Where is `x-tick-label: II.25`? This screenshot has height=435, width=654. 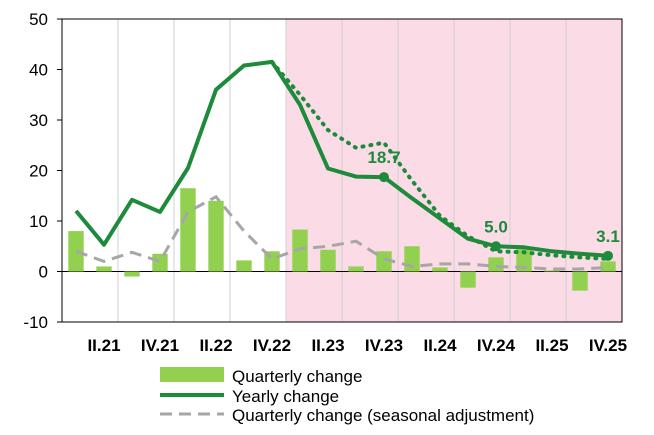
x-tick-label: II.25 is located at coordinates (551, 345).